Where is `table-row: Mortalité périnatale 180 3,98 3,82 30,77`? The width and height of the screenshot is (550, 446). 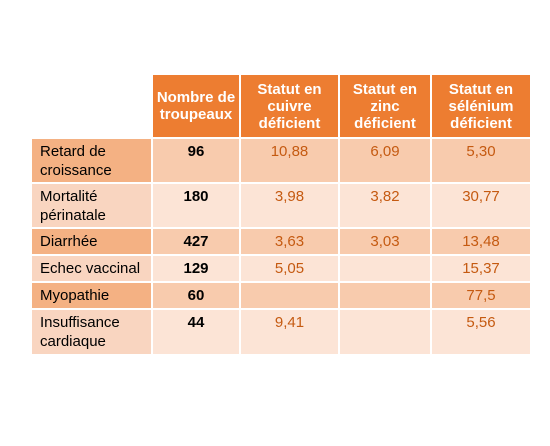 table-row: Mortalité périnatale 180 3,98 3,82 30,77 is located at coordinates (281, 205).